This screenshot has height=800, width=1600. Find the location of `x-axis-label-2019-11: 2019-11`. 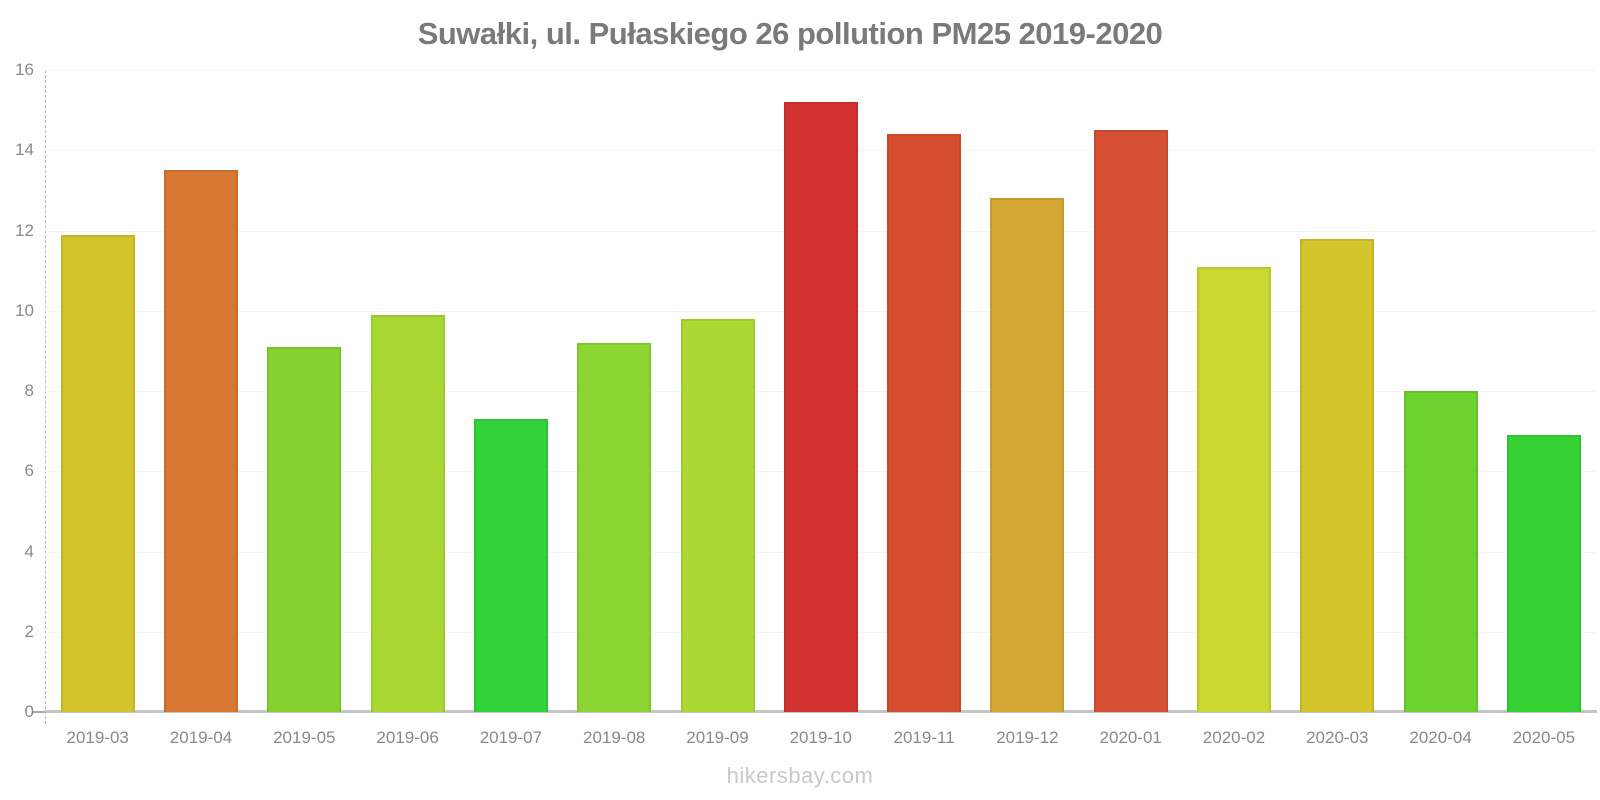

x-axis-label-2019-11: 2019-11 is located at coordinates (924, 737).